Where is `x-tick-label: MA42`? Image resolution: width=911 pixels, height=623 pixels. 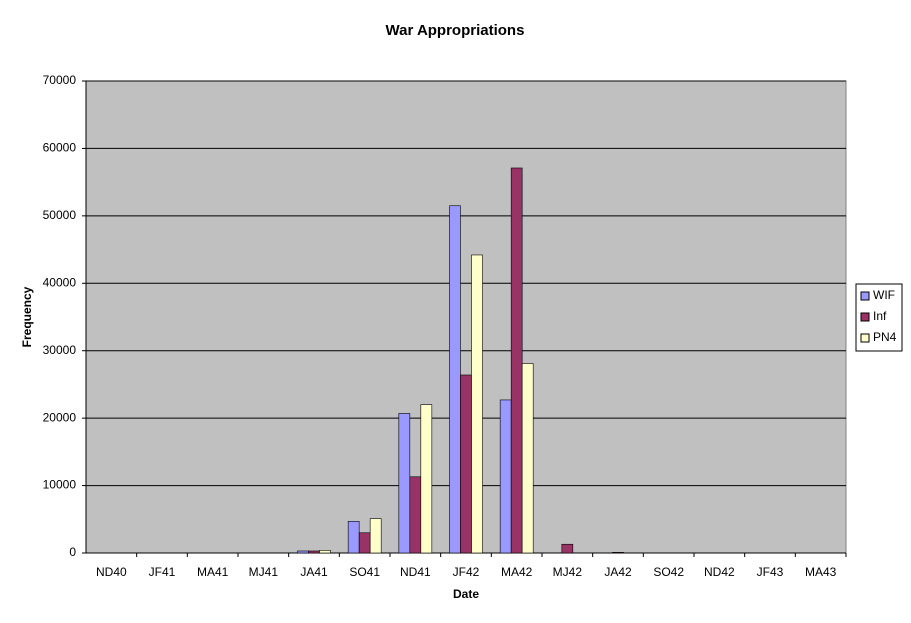 x-tick-label: MA42 is located at coordinates (517, 572).